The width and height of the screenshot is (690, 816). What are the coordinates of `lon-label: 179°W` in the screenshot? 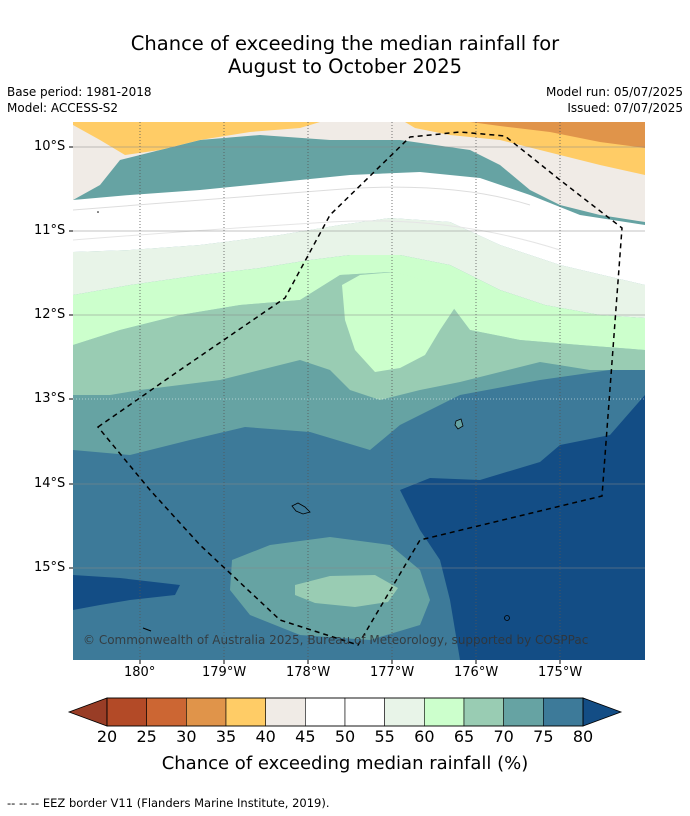 It's located at (224, 672).